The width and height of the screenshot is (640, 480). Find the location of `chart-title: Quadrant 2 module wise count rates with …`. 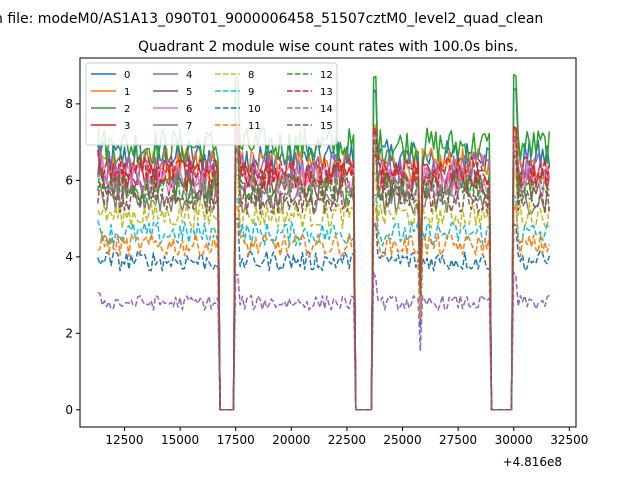

chart-title: Quadrant 2 module wise count rates with … is located at coordinates (328, 47).